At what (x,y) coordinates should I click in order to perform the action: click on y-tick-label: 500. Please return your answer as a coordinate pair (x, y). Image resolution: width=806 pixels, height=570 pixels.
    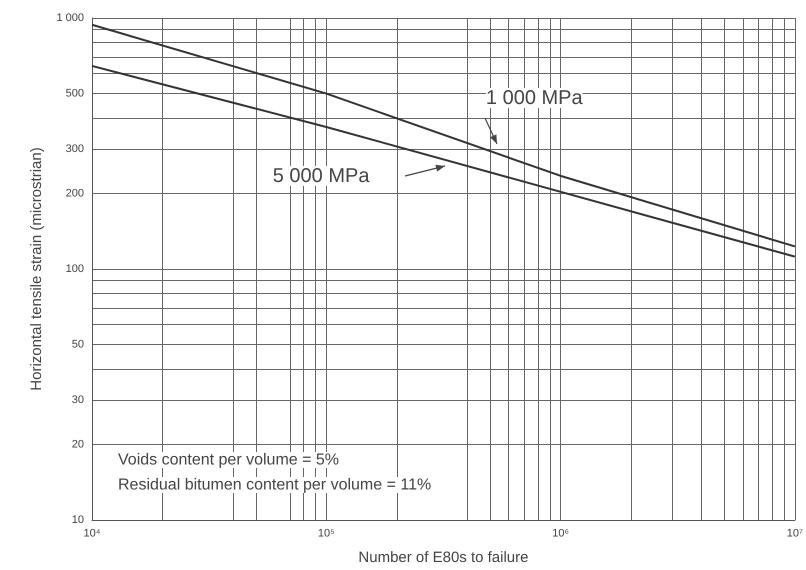
    Looking at the image, I should click on (75, 94).